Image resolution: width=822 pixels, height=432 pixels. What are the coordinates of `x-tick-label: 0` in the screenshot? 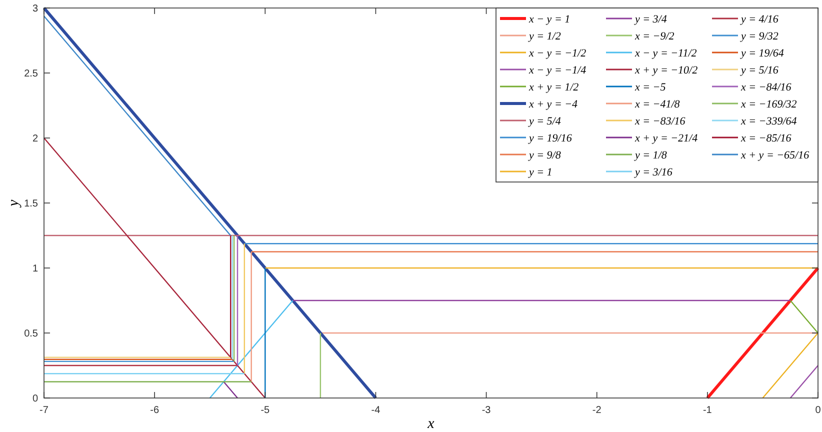 It's located at (818, 410).